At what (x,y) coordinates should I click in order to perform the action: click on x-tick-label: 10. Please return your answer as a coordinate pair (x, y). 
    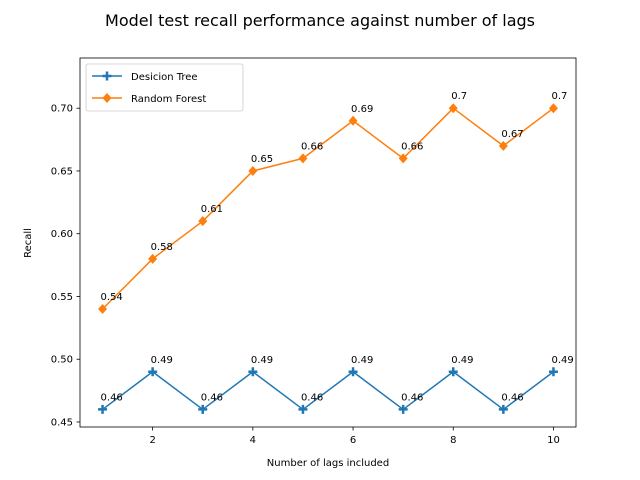
    Looking at the image, I should click on (553, 440).